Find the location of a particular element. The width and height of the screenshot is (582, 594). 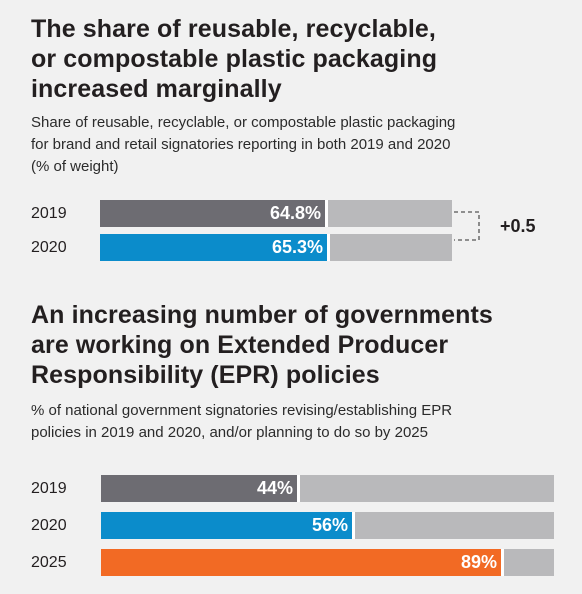

bar-track: 89% is located at coordinates (327, 562).